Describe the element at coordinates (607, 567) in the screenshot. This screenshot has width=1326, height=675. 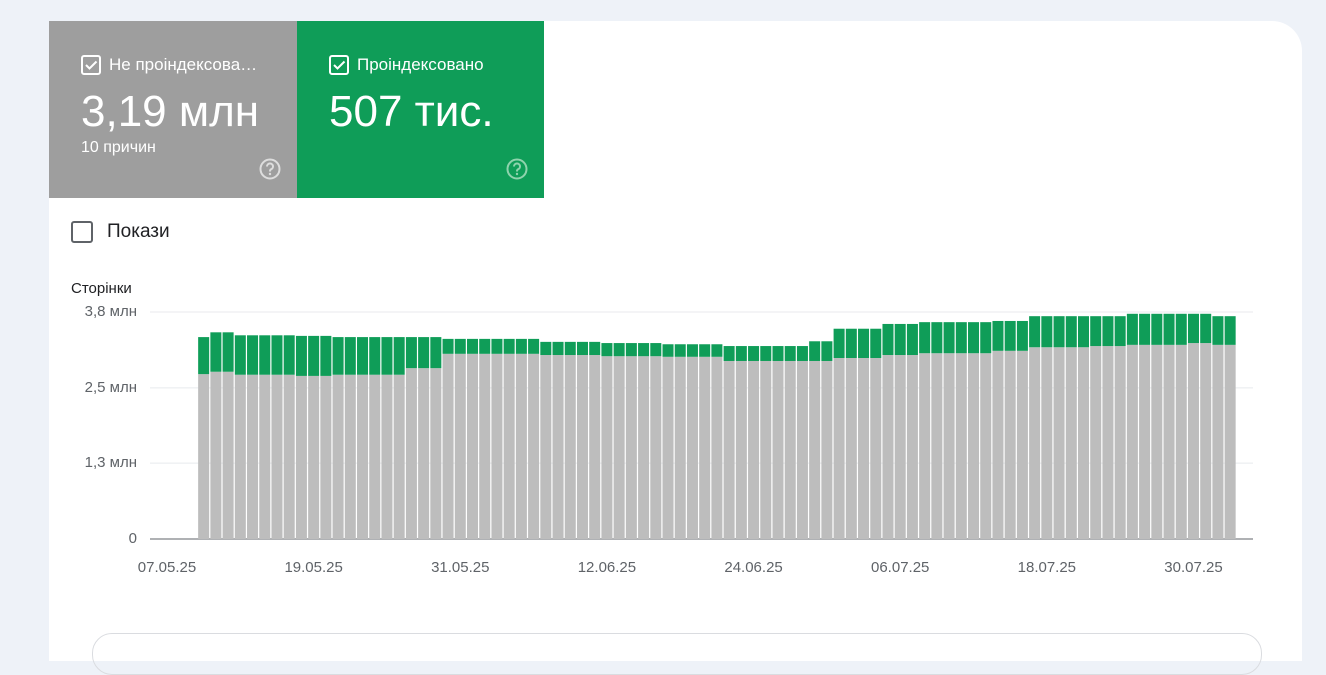
I see `x-tick-label: 12.06.25` at that location.